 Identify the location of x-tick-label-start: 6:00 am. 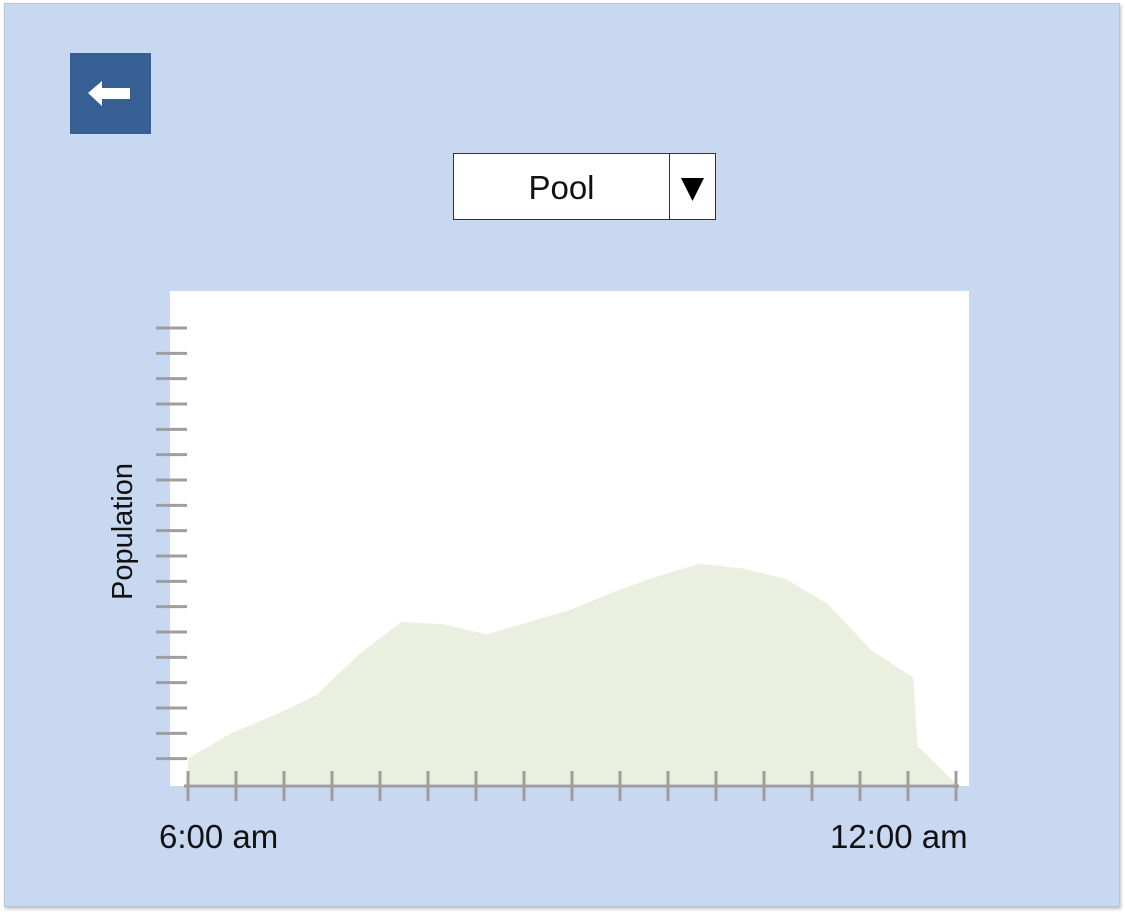
(219, 836).